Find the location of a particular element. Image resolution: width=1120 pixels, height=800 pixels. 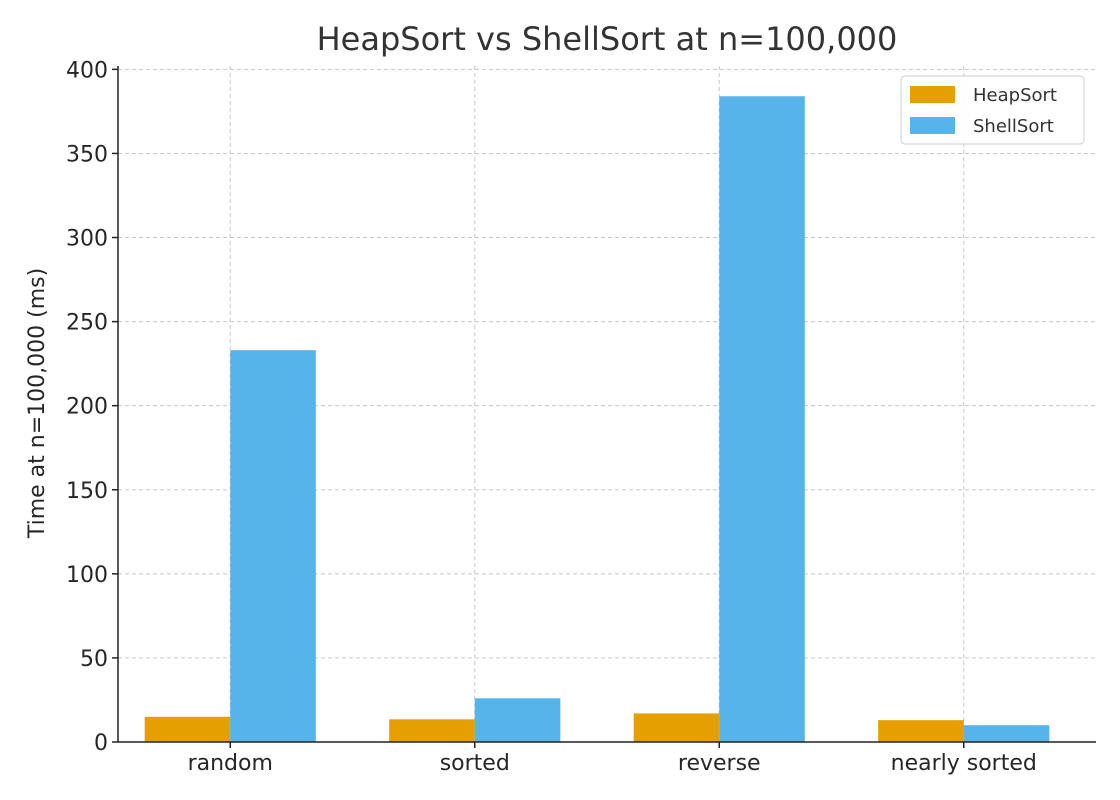

chart-title: HeapSort vs ShellSort at n=100,000 is located at coordinates (607, 39).